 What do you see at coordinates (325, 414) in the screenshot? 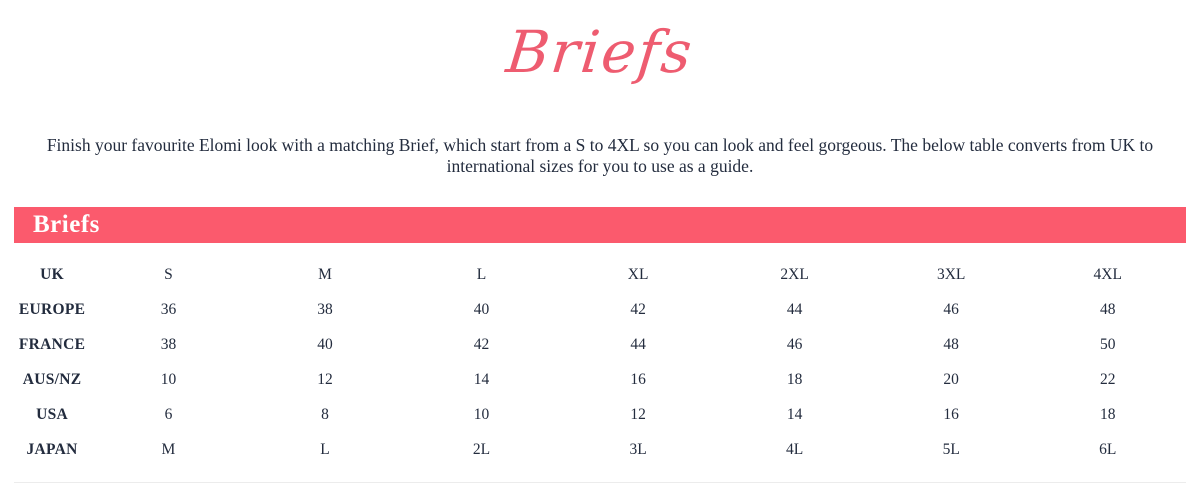
I see `size-cell: 8` at bounding box center [325, 414].